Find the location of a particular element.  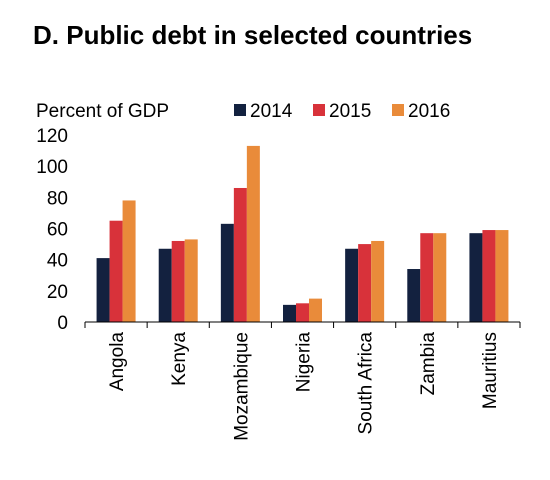

bar-kenya-2014 is located at coordinates (165, 285).